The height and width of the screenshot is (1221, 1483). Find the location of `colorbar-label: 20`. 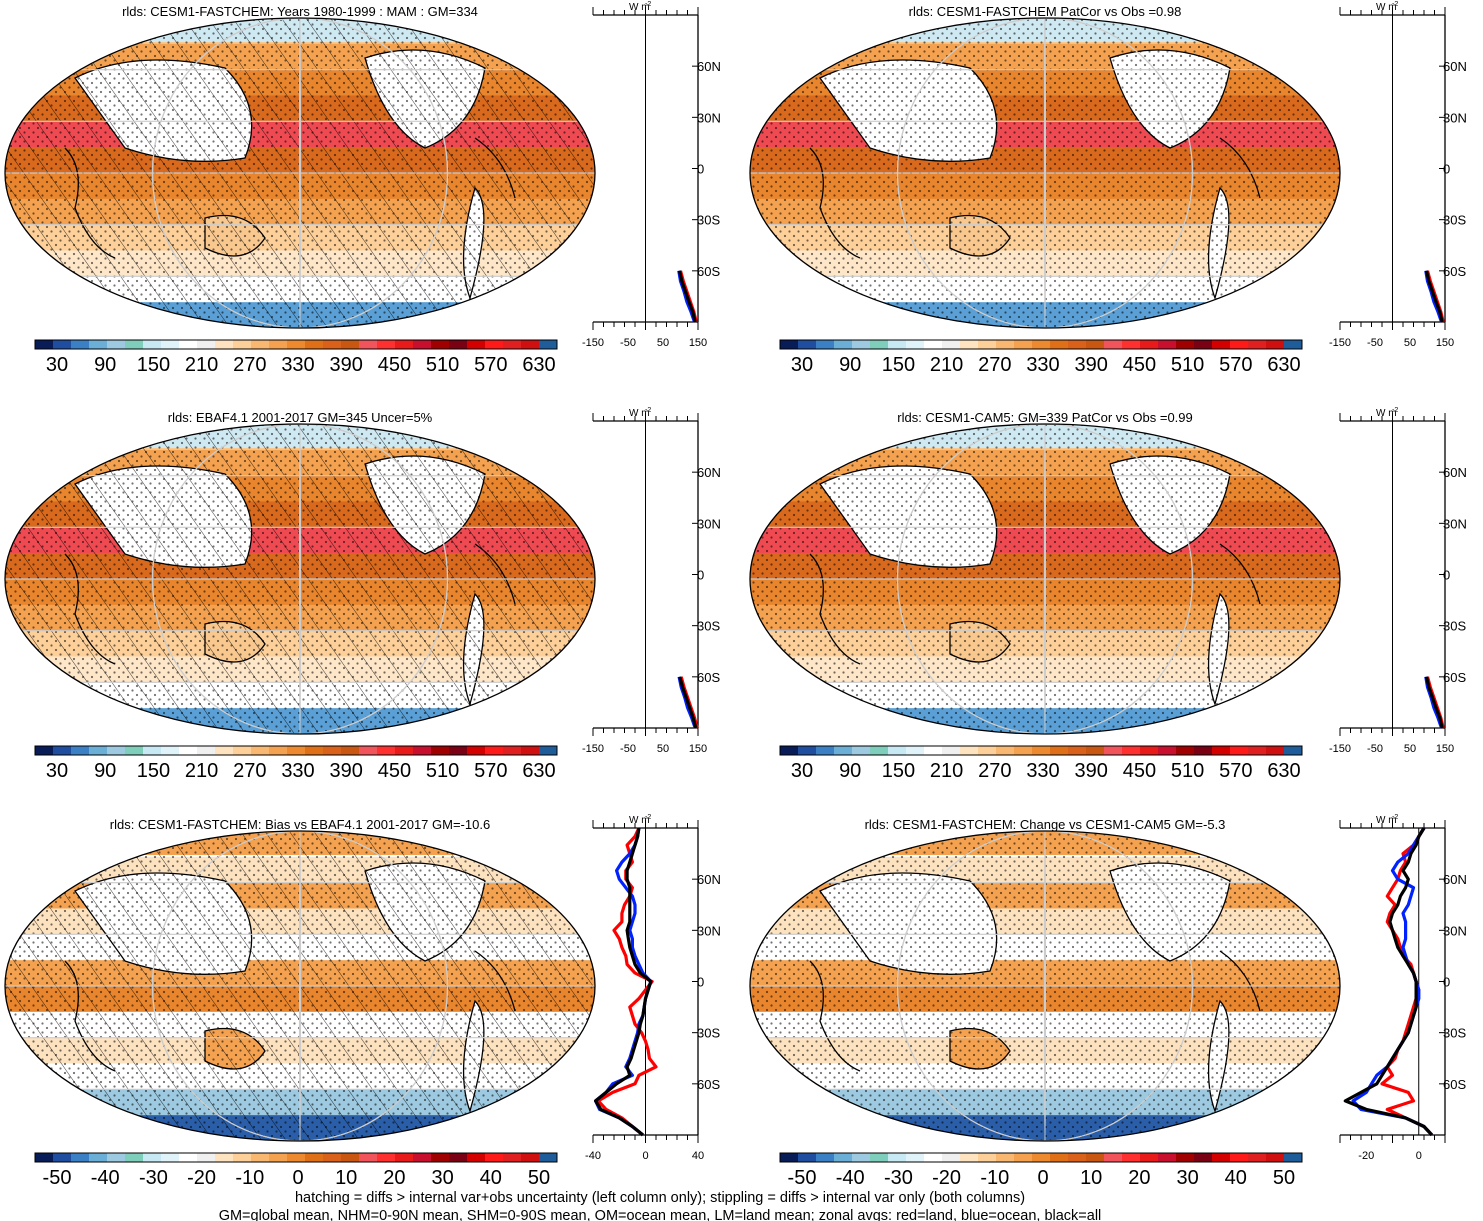

colorbar-label: 20 is located at coordinates (1139, 1178).